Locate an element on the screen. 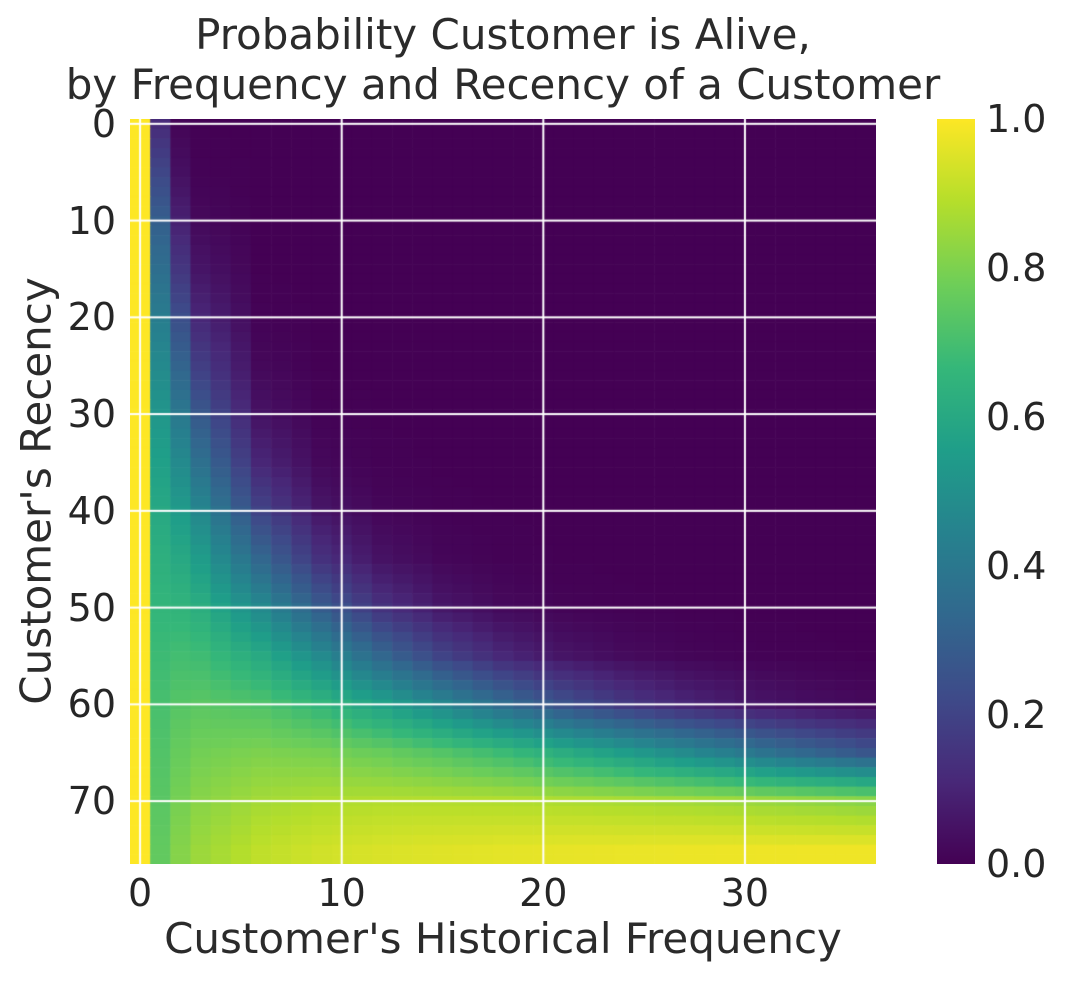 This screenshot has width=1065, height=983. y-tick-label: 0 is located at coordinates (103, 123).